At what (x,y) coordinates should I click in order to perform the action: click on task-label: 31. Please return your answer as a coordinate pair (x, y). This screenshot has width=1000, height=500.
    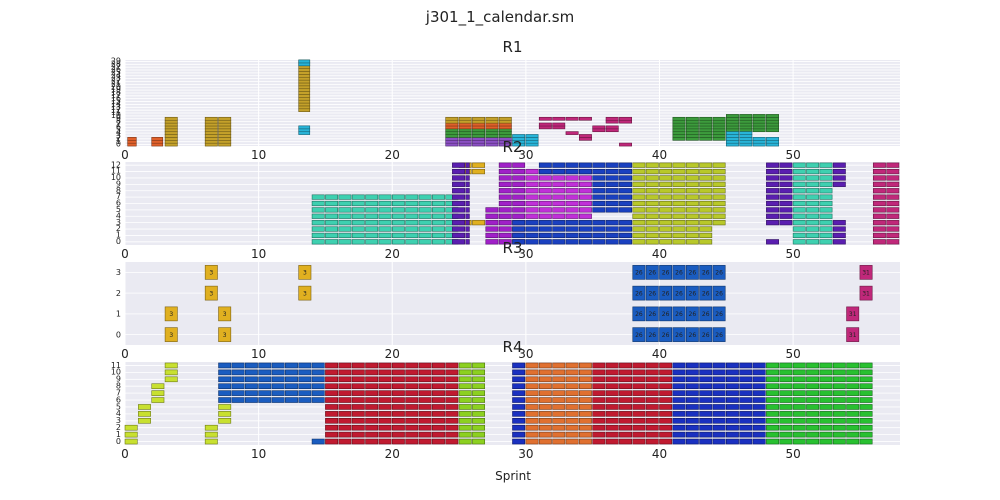
    Looking at the image, I should click on (866, 293).